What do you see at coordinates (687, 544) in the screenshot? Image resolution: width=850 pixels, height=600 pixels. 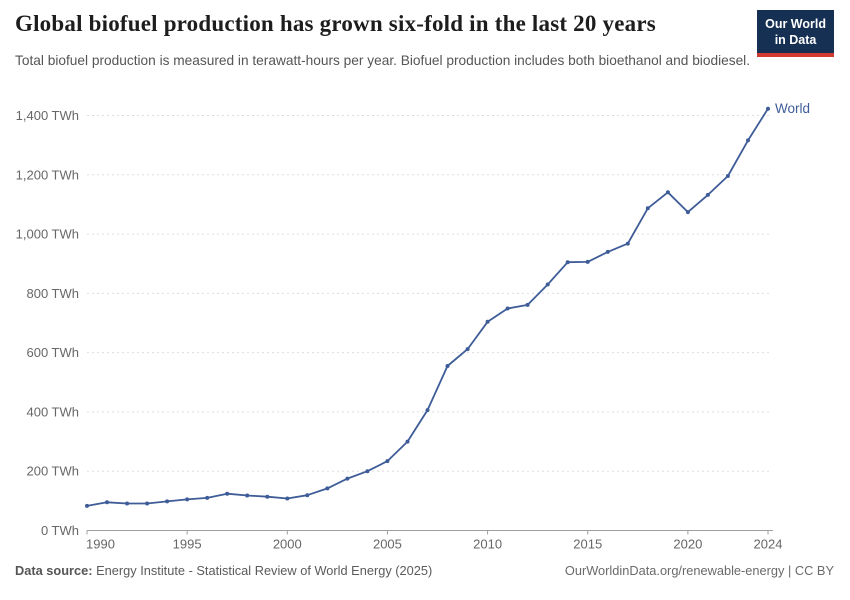 I see `x-tick-label: 2020` at bounding box center [687, 544].